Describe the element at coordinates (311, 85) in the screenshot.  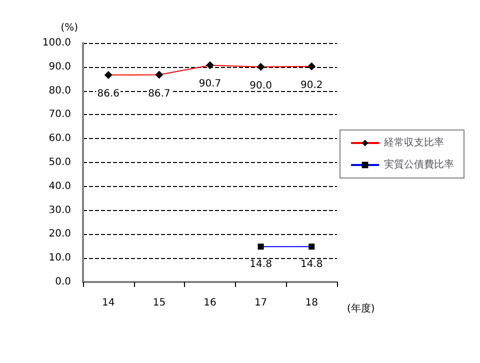
I see `data-label: 90.2` at that location.